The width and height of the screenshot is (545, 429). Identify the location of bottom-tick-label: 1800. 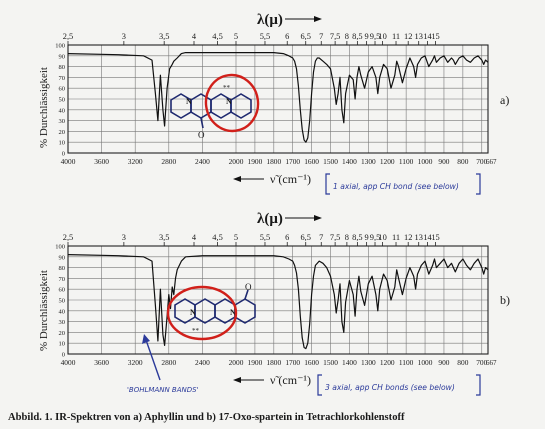
(273, 362).